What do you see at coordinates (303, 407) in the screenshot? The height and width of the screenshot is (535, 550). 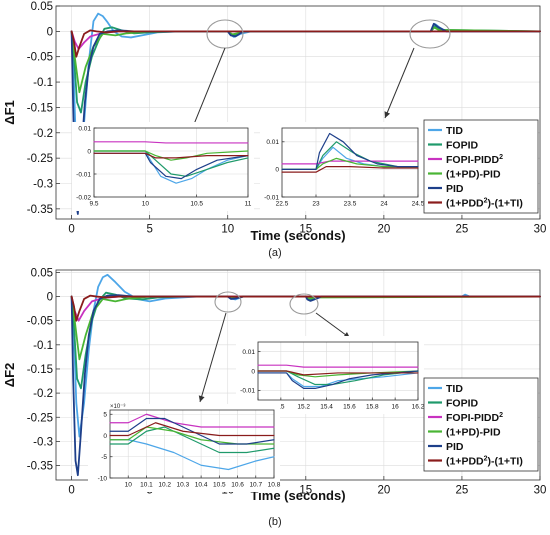 I see `inset-xtick-label: 15.2` at bounding box center [303, 407].